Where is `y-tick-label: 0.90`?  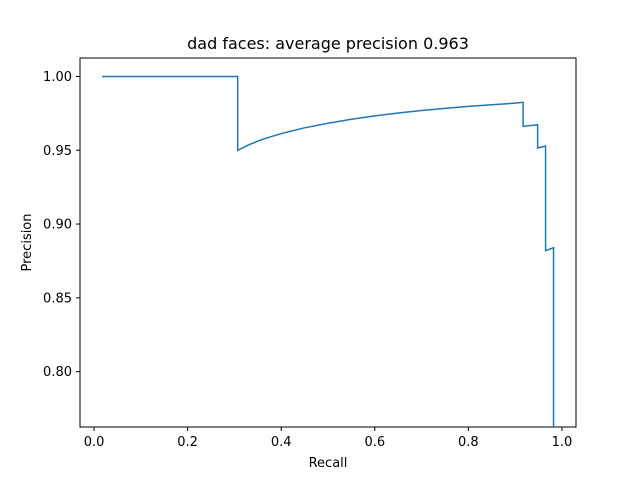 y-tick-label: 0.90 is located at coordinates (57, 225).